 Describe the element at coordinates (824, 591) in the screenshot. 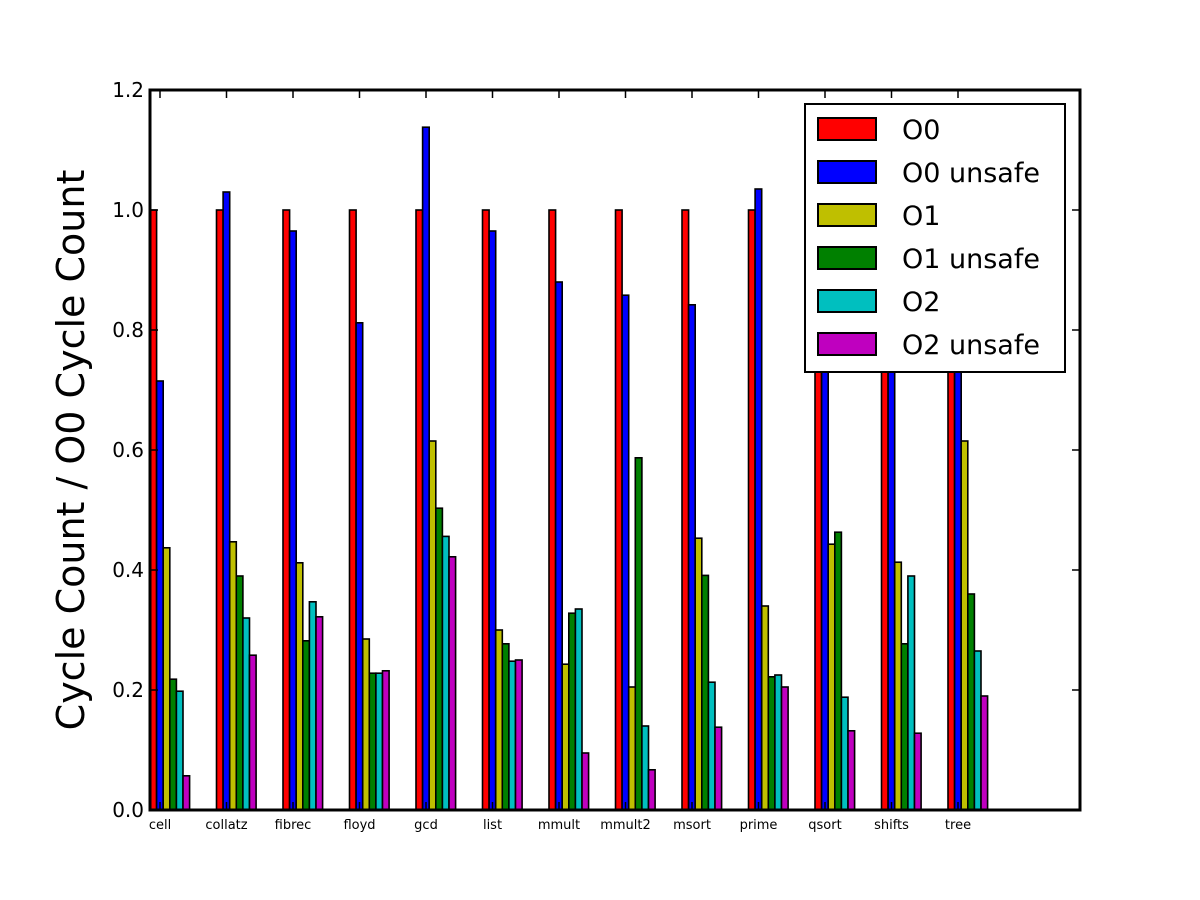

I see `bar-qsort-o0-unsafe` at that location.